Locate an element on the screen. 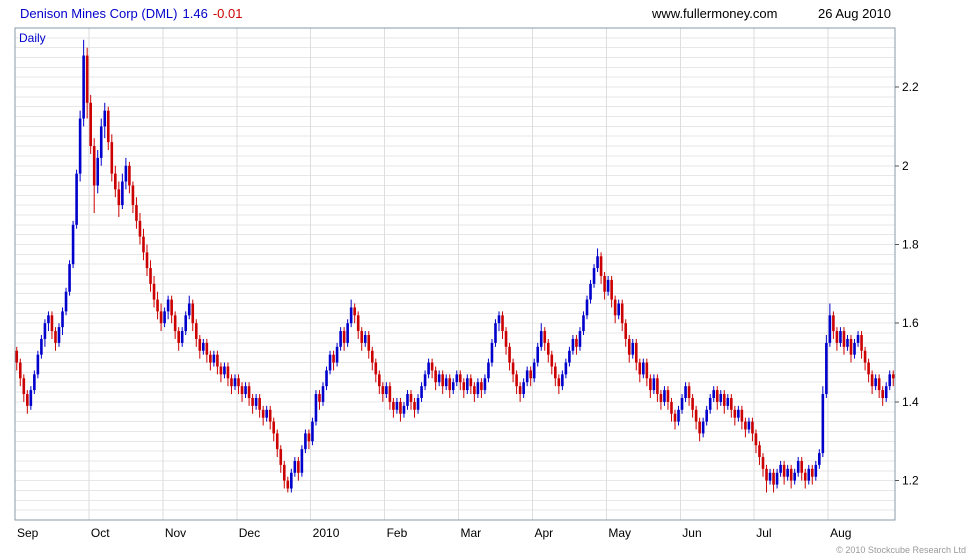  last-price: 1.46 is located at coordinates (195, 13).